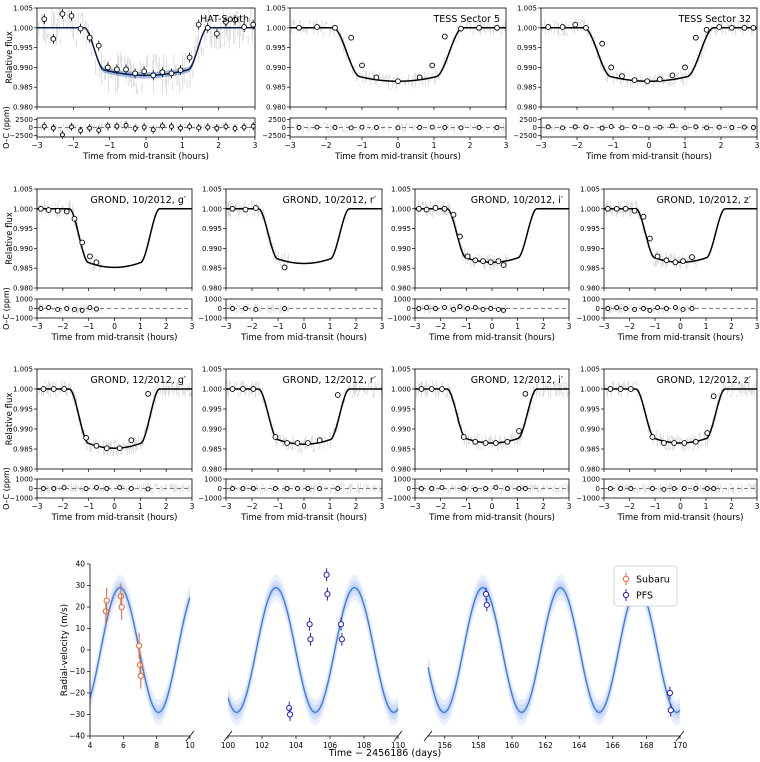  I want to click on x-tick-label: −1, so click(654, 326).